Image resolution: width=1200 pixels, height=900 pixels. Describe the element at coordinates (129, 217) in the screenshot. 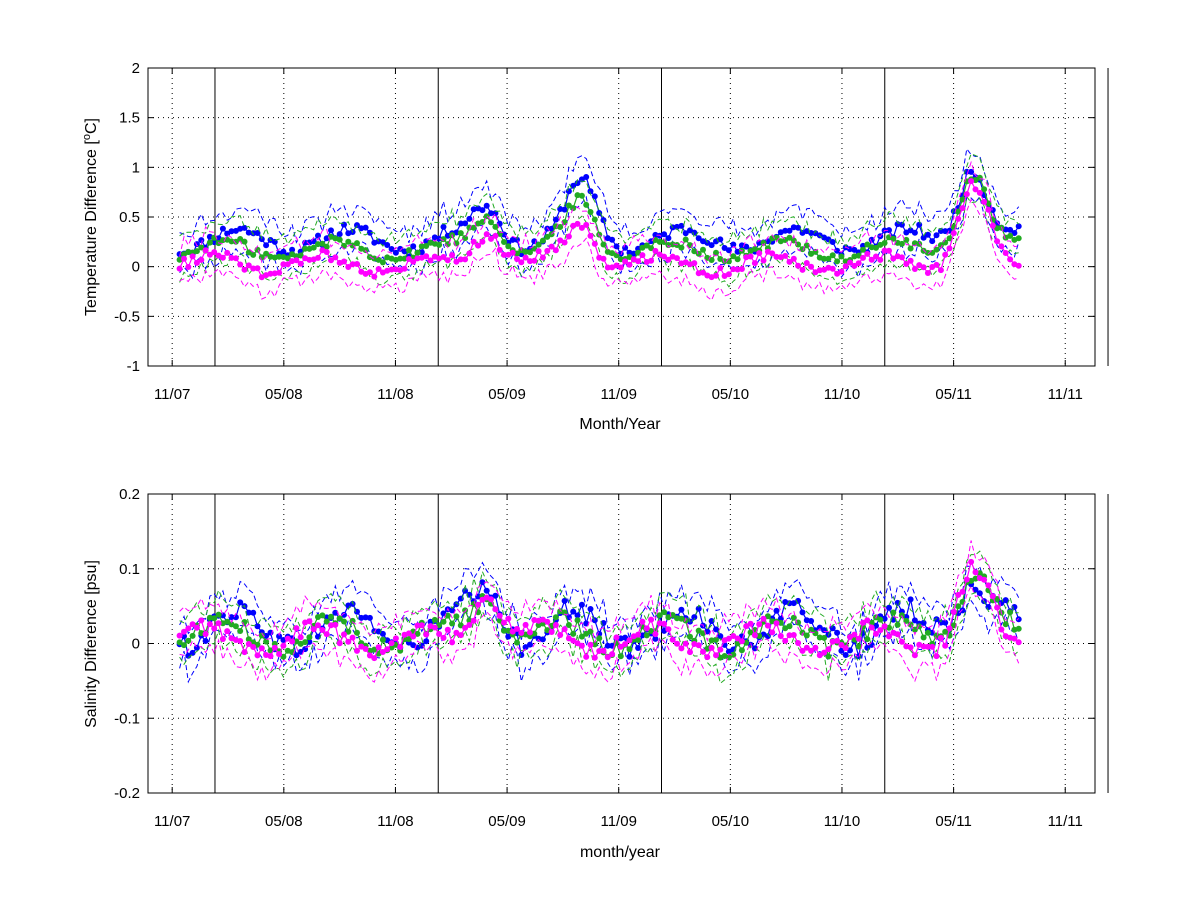

I see `temperature-y-tick-label: 0.5` at that location.